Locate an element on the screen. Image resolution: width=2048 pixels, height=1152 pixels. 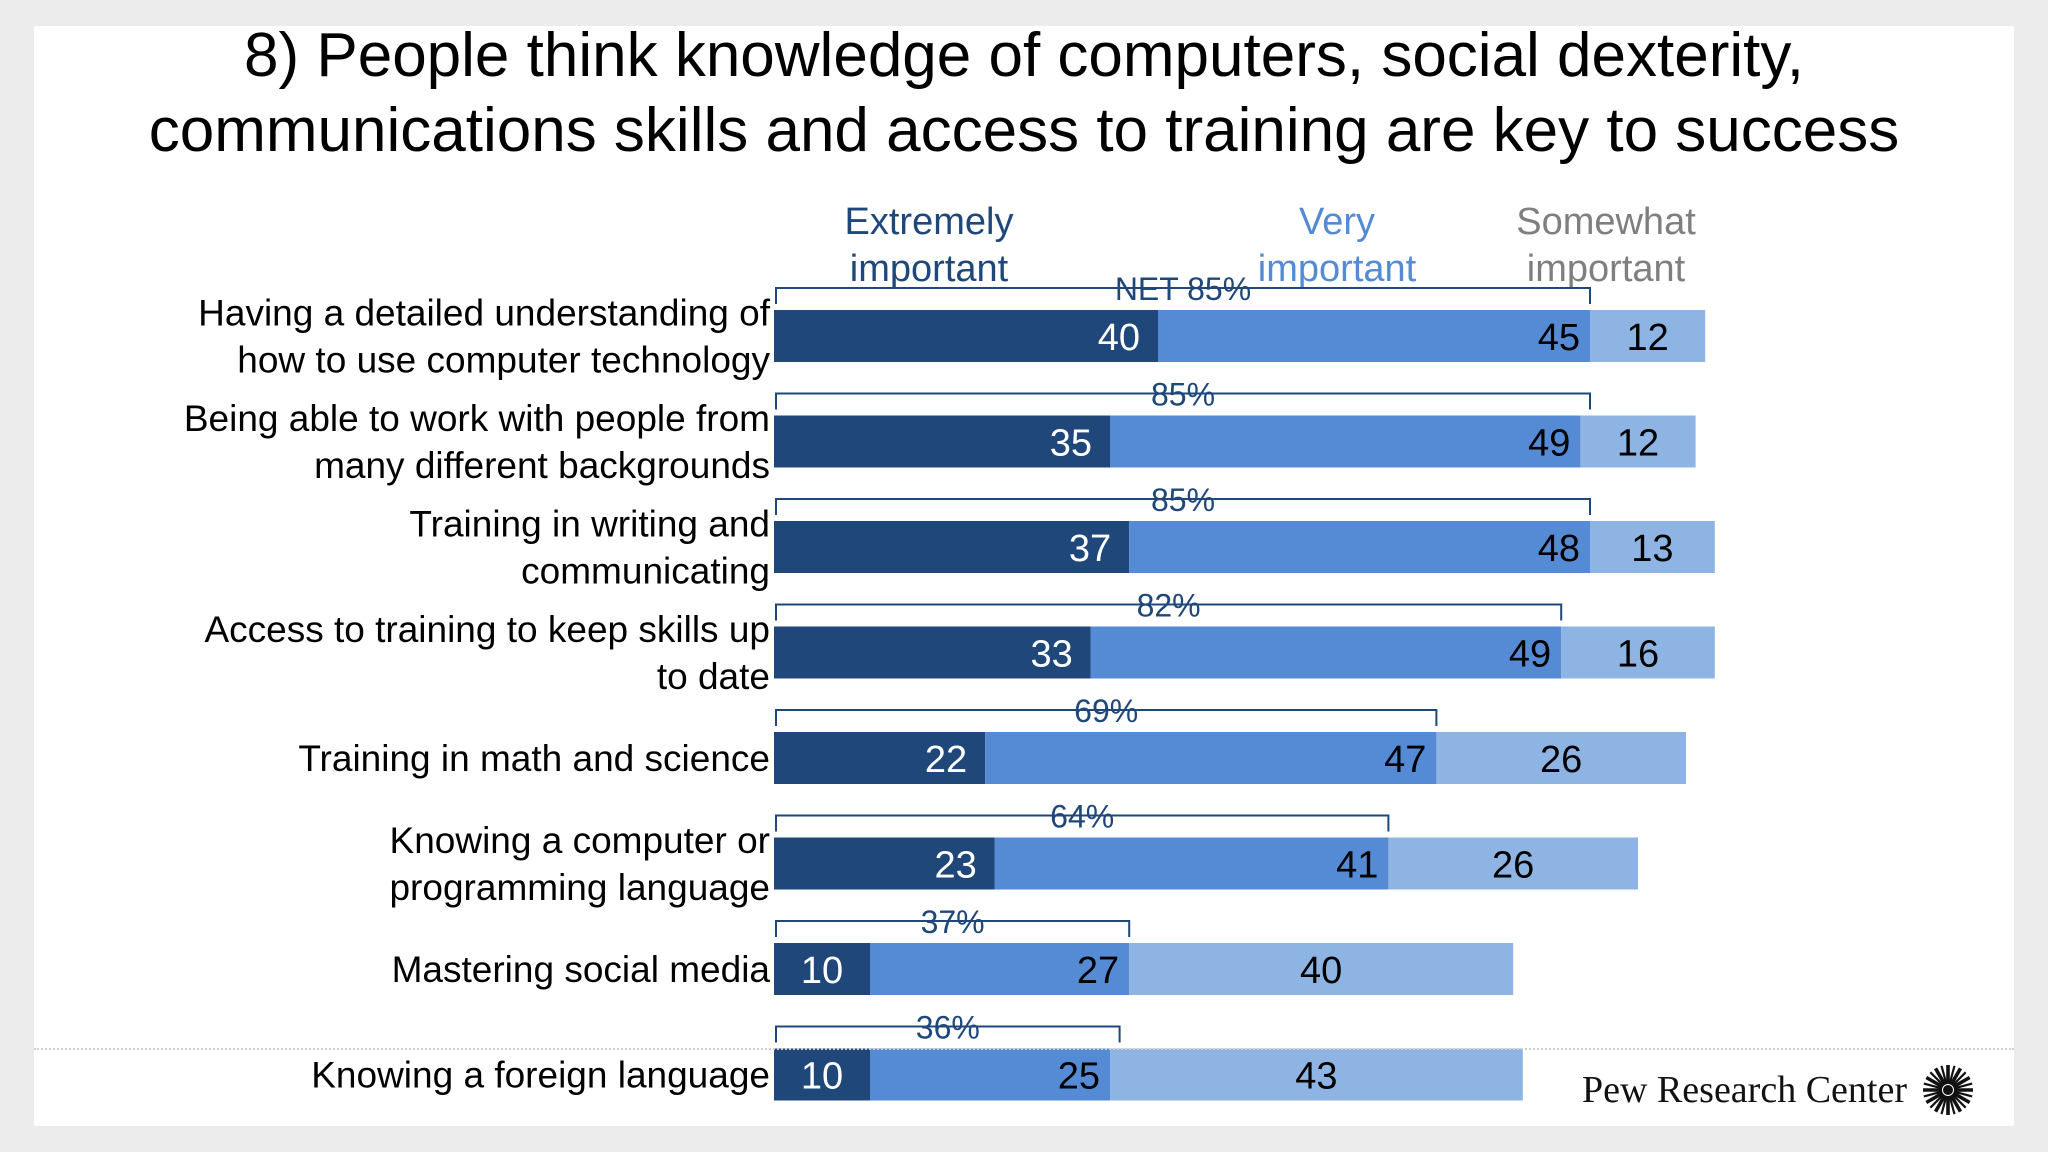
net-label: 82% is located at coordinates (1169, 606).